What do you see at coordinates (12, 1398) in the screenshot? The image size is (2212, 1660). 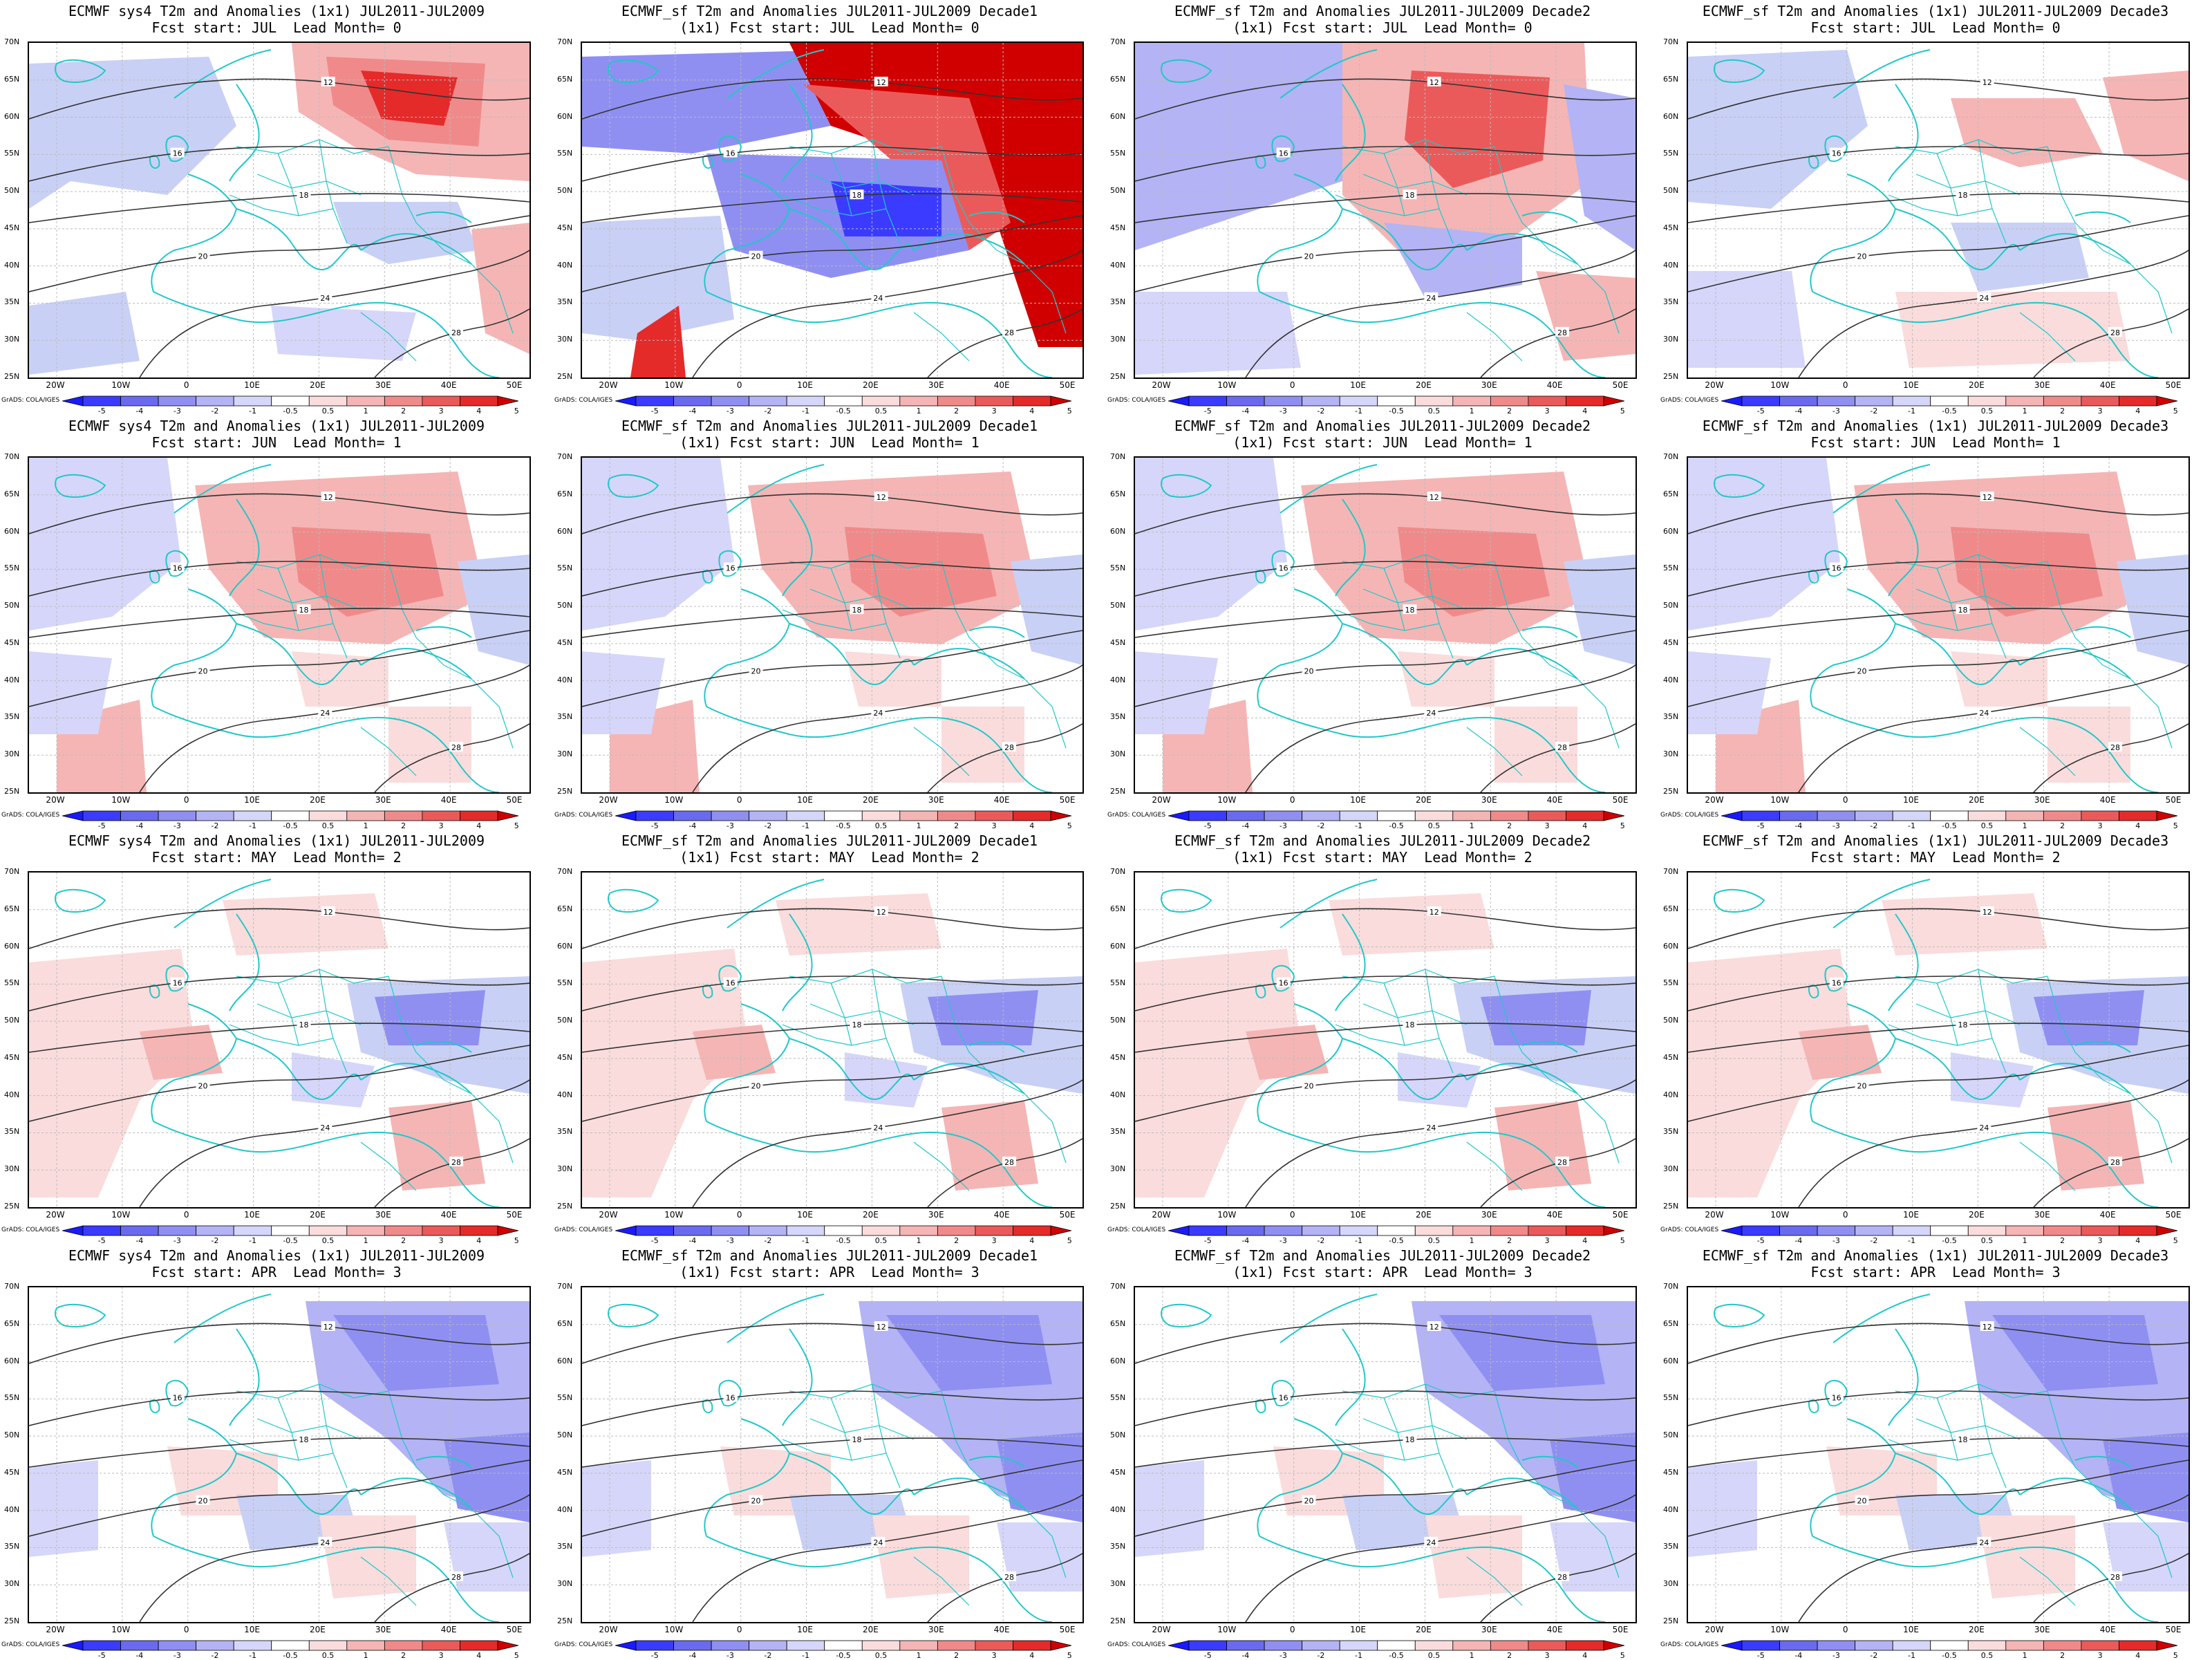 I see `lat-tick-label: 55N` at bounding box center [12, 1398].